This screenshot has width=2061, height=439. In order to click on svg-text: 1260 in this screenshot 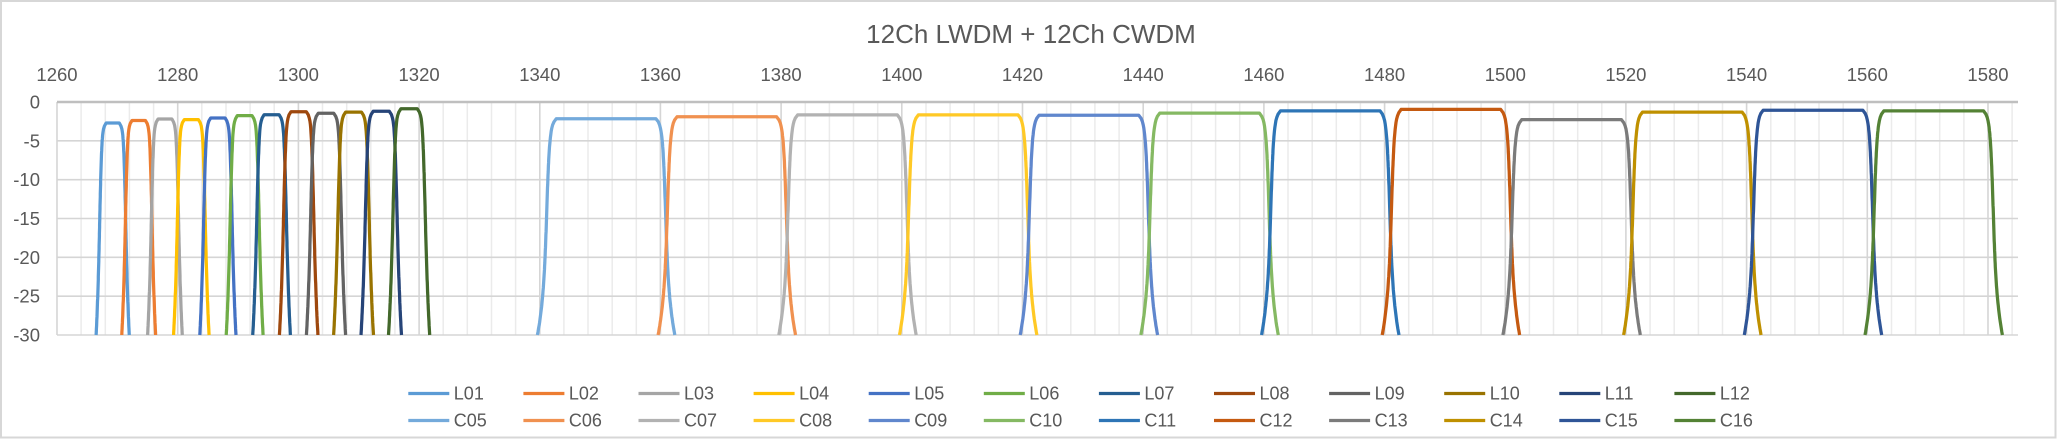, I will do `click(56, 74)`.